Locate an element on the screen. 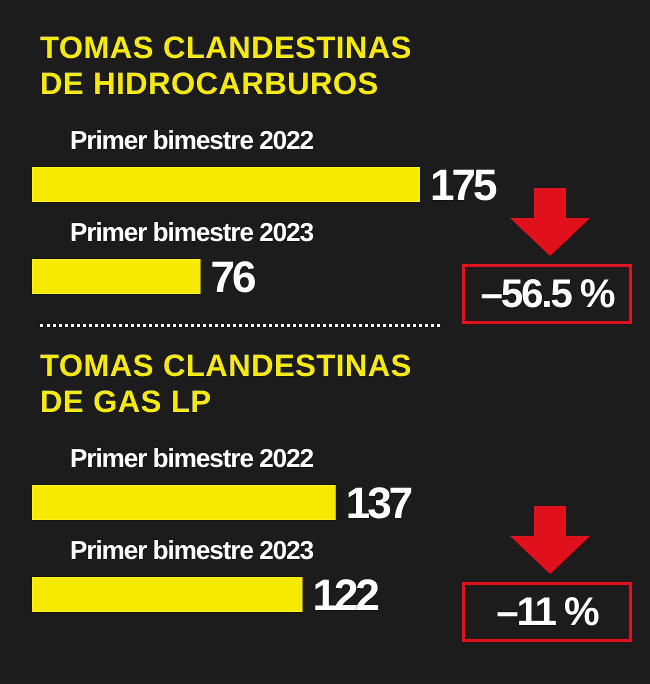 The height and width of the screenshot is (684, 650). text: –56.5 % is located at coordinates (547, 294).